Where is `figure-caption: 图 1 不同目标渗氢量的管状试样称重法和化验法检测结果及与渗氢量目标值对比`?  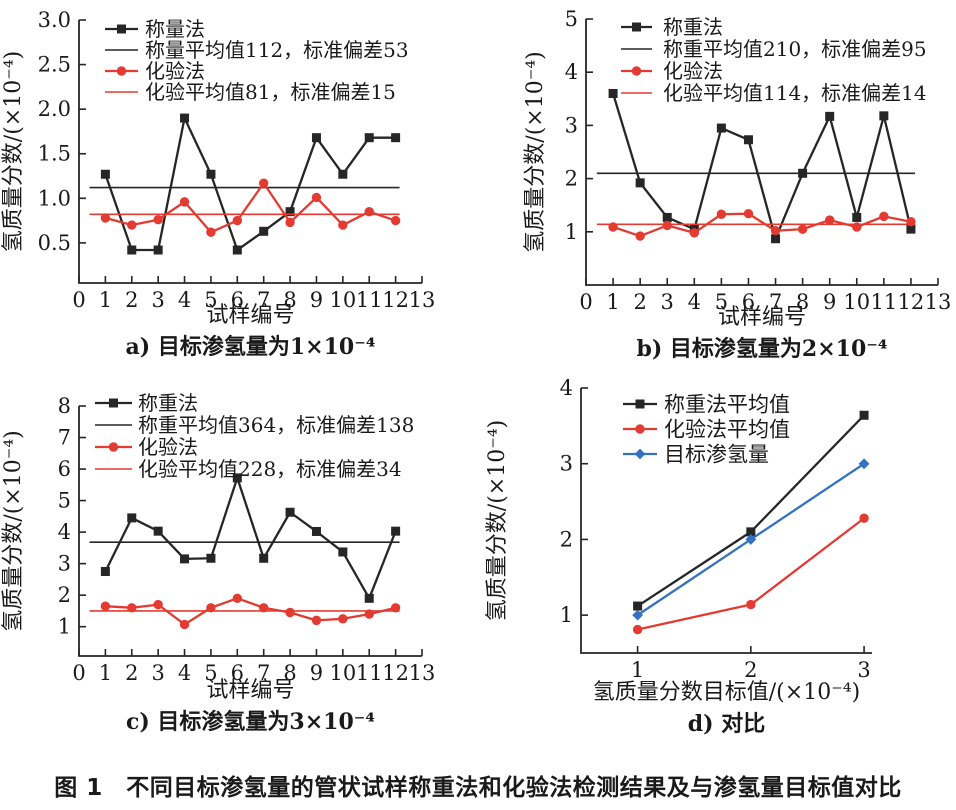 figure-caption: 图 1 不同目标渗氢量的管状试样称重法和化验法检测结果及与渗氢量目标值对比 is located at coordinates (478, 788).